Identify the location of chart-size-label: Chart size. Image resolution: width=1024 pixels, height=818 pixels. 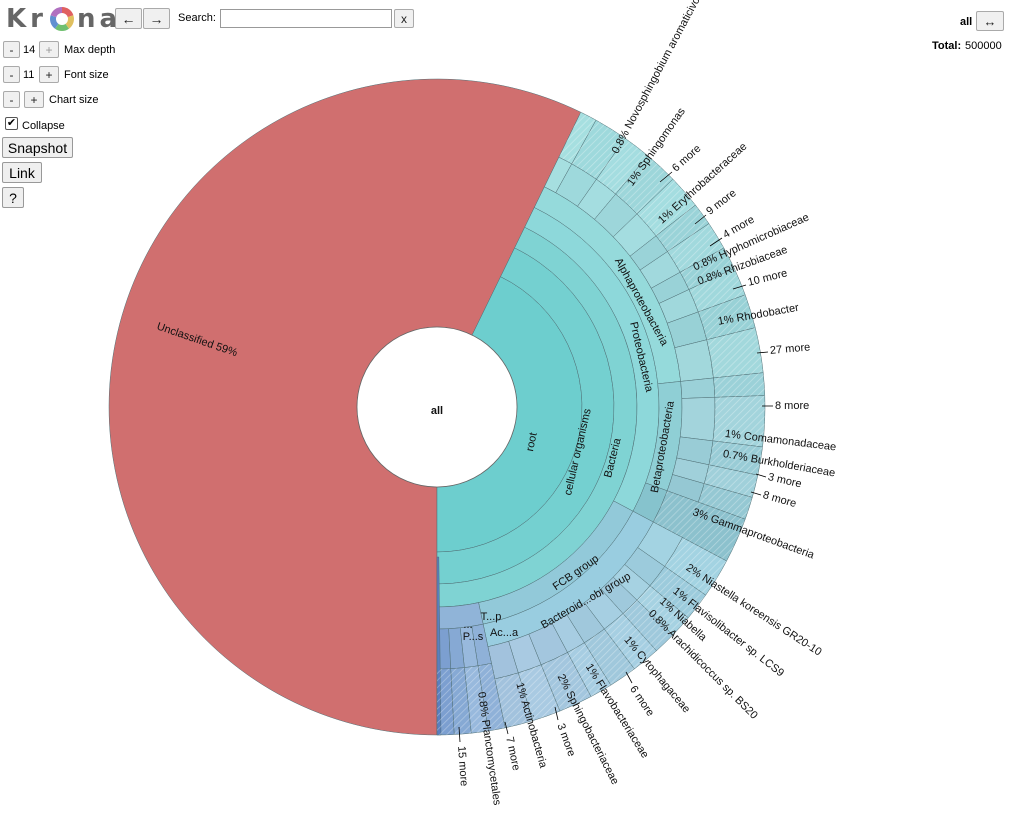
(74, 100).